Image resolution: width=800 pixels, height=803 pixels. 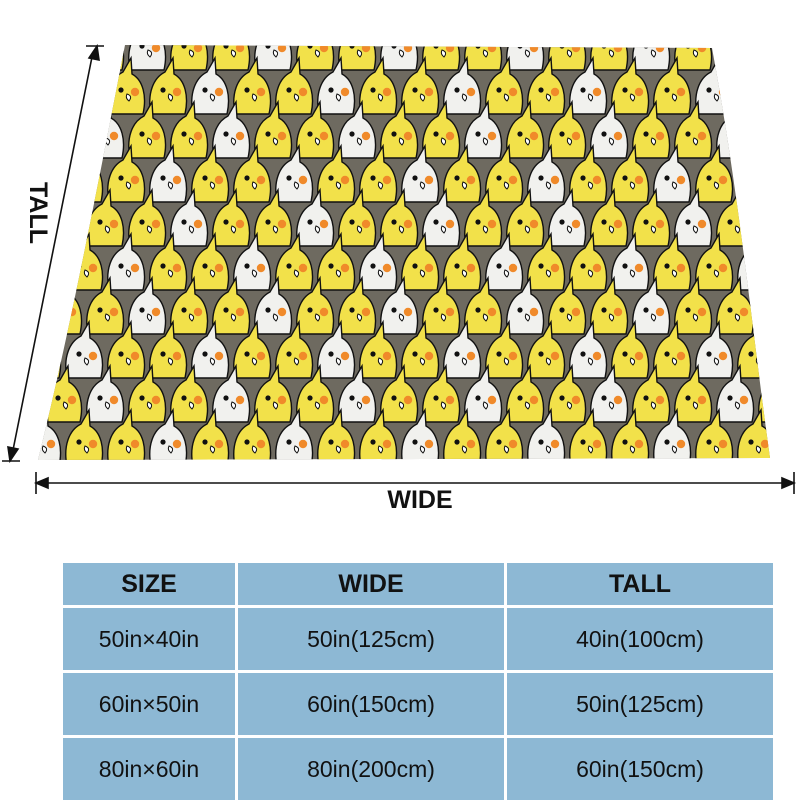 What do you see at coordinates (418, 769) in the screenshot?
I see `table-row: 80in×60in 80in(200cm) 60in(150cm)` at bounding box center [418, 769].